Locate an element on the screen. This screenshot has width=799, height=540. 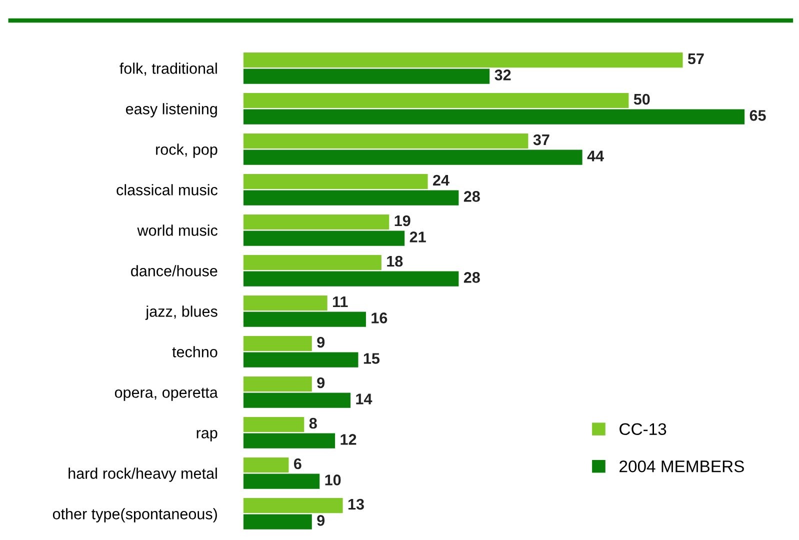
data-label: 18 is located at coordinates (395, 261).